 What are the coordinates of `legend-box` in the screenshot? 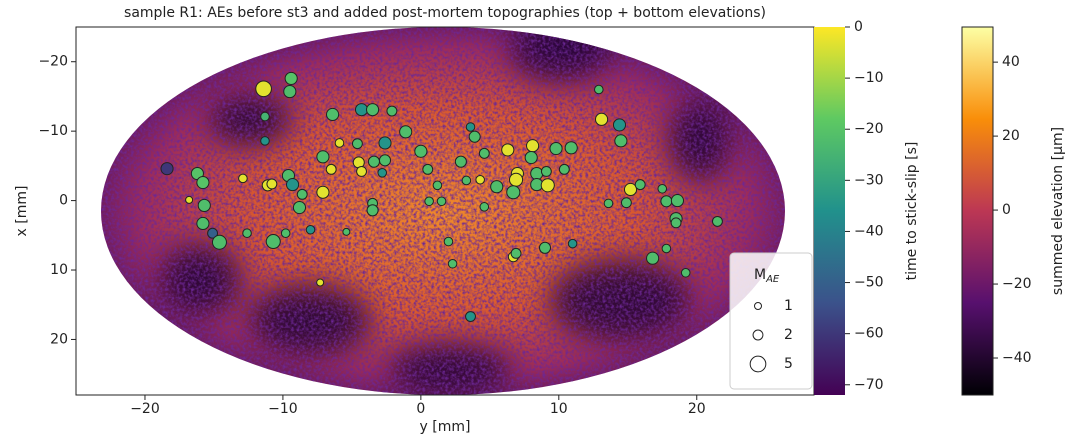 It's located at (771, 321).